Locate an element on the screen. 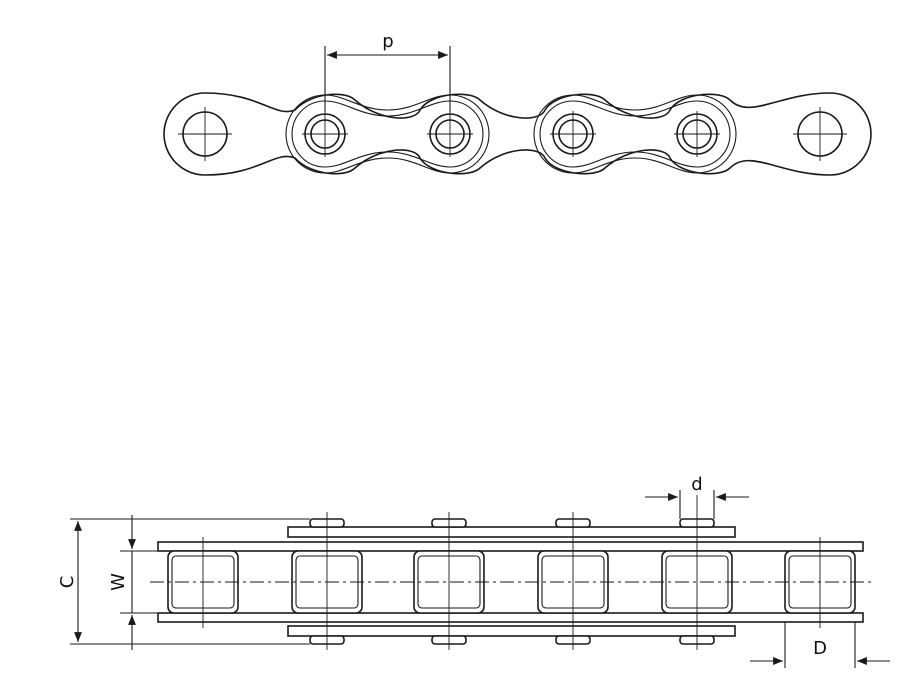 The width and height of the screenshot is (904, 682). d-label: d is located at coordinates (696, 484).